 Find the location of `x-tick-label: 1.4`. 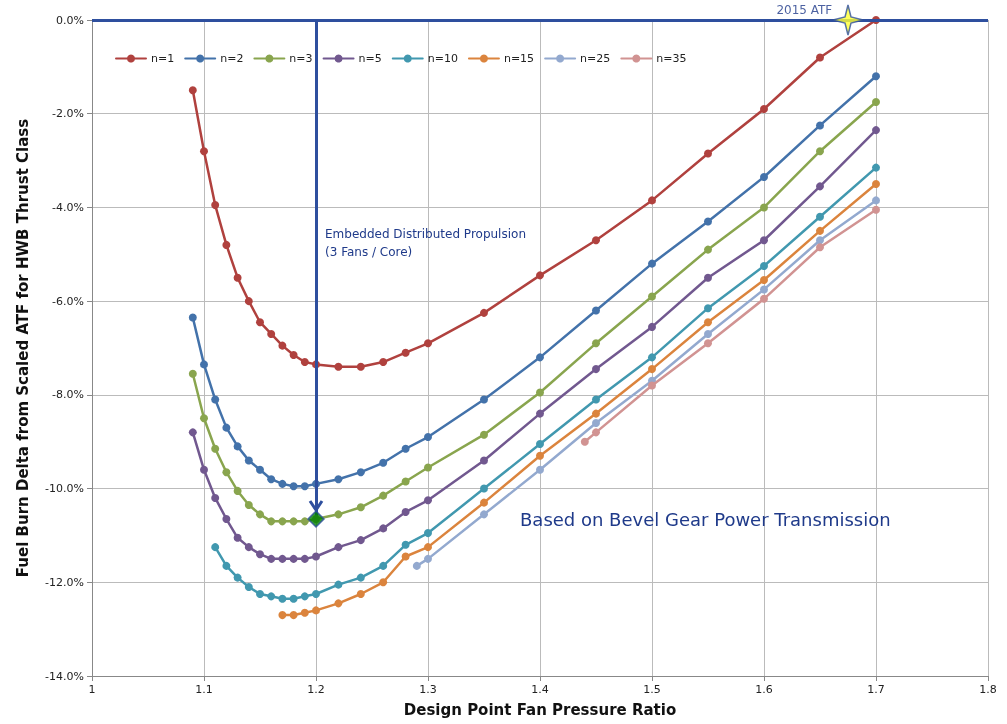

x-tick-label: 1.4 is located at coordinates (540, 689).